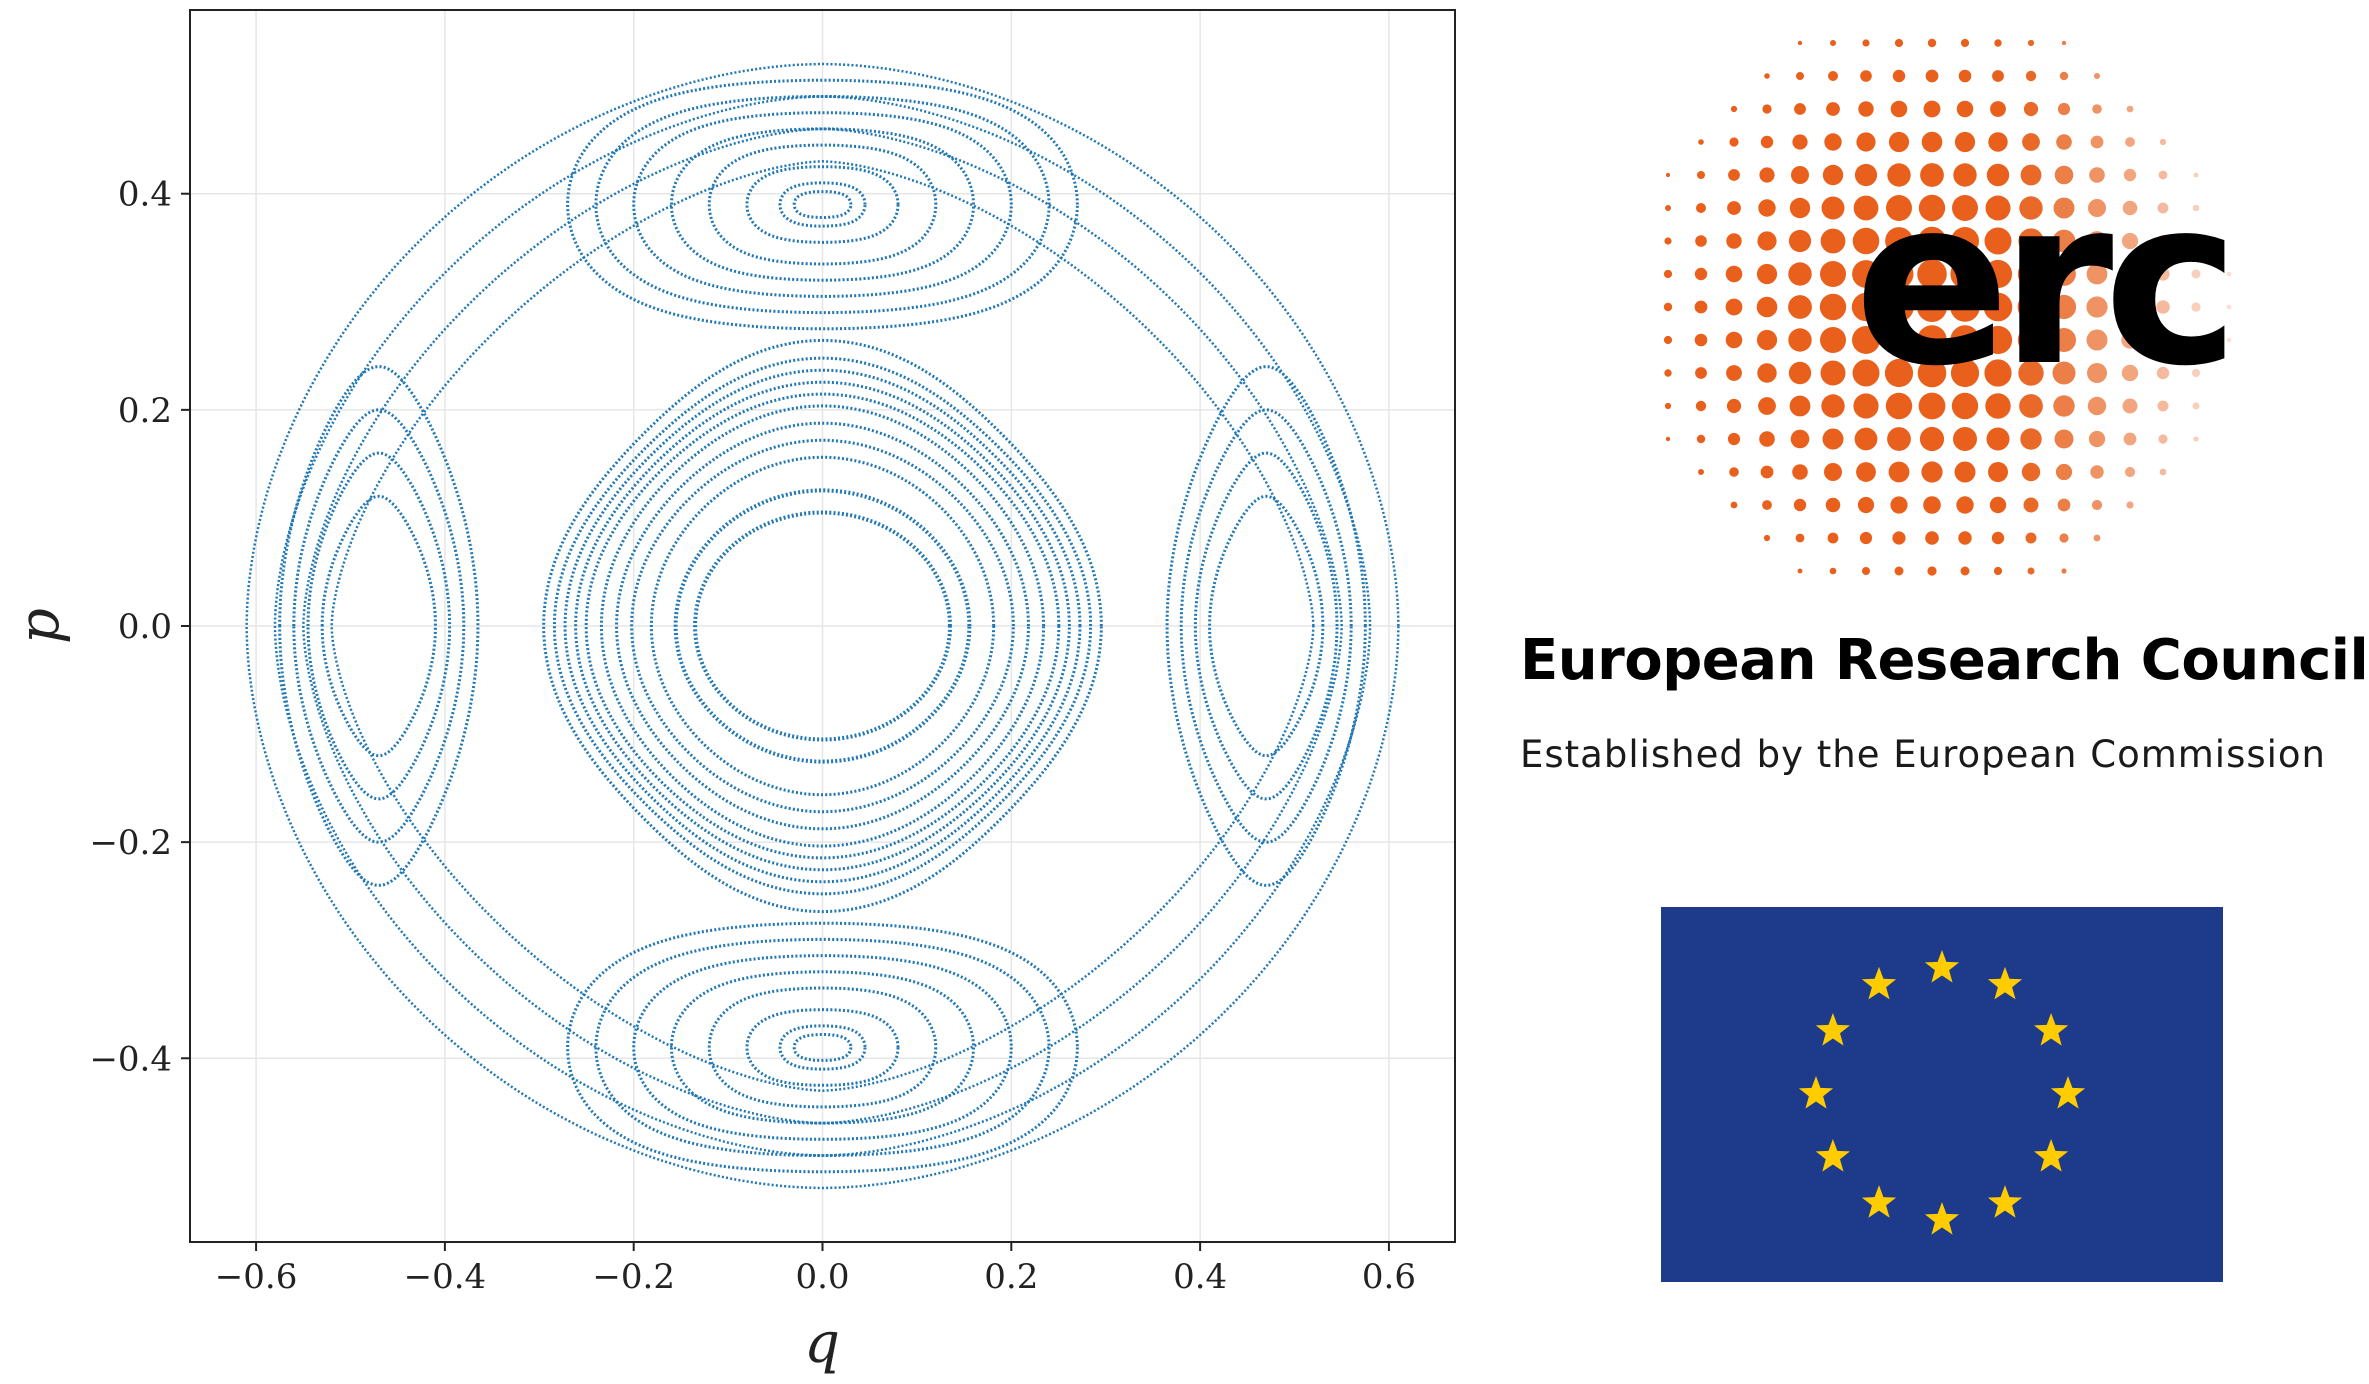  I want to click on central-orbit, so click(822, 626).